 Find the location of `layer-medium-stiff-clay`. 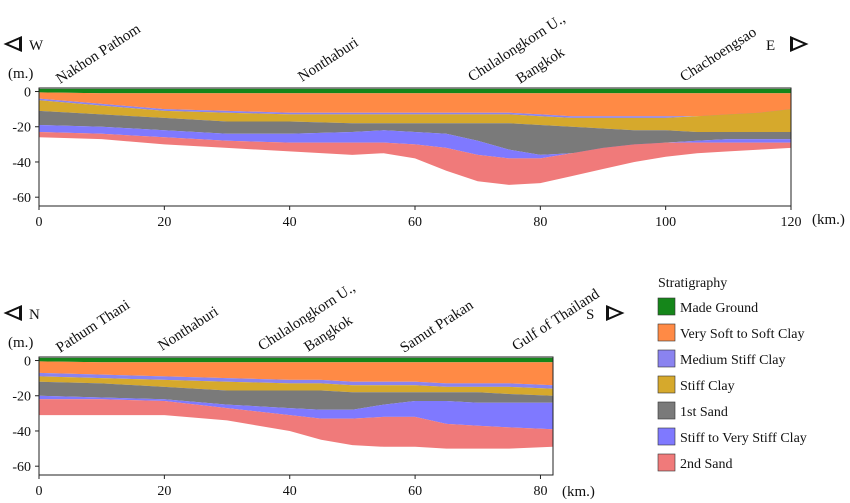

layer-medium-stiff-clay is located at coordinates (296, 380).